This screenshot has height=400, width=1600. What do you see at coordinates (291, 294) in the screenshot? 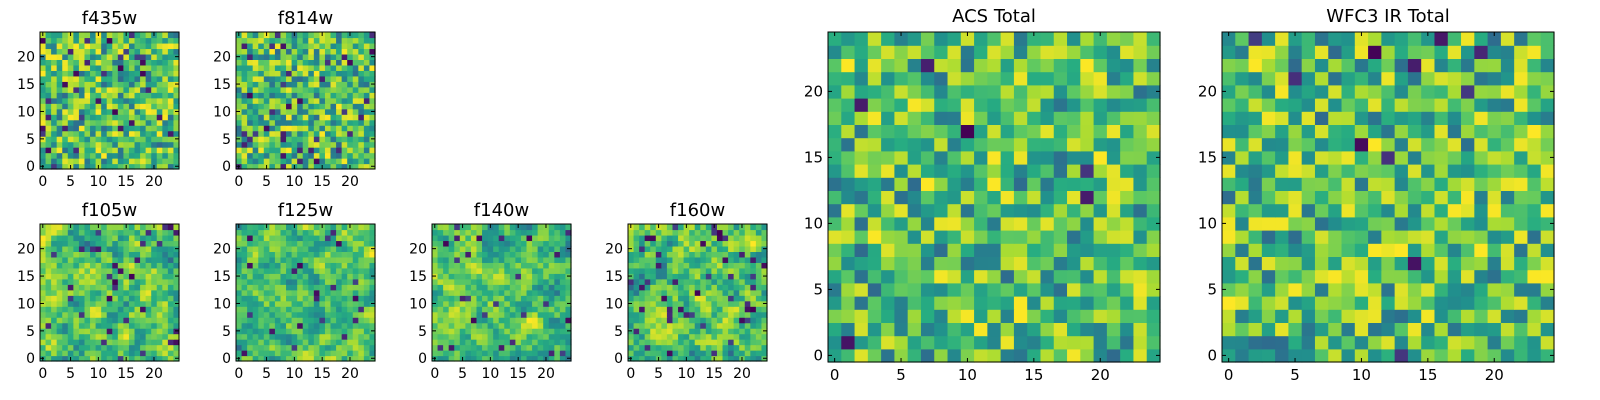
I see `panel-f125w: f125w 0 5 10 15 20 0 5 10 15 20` at bounding box center [291, 294].